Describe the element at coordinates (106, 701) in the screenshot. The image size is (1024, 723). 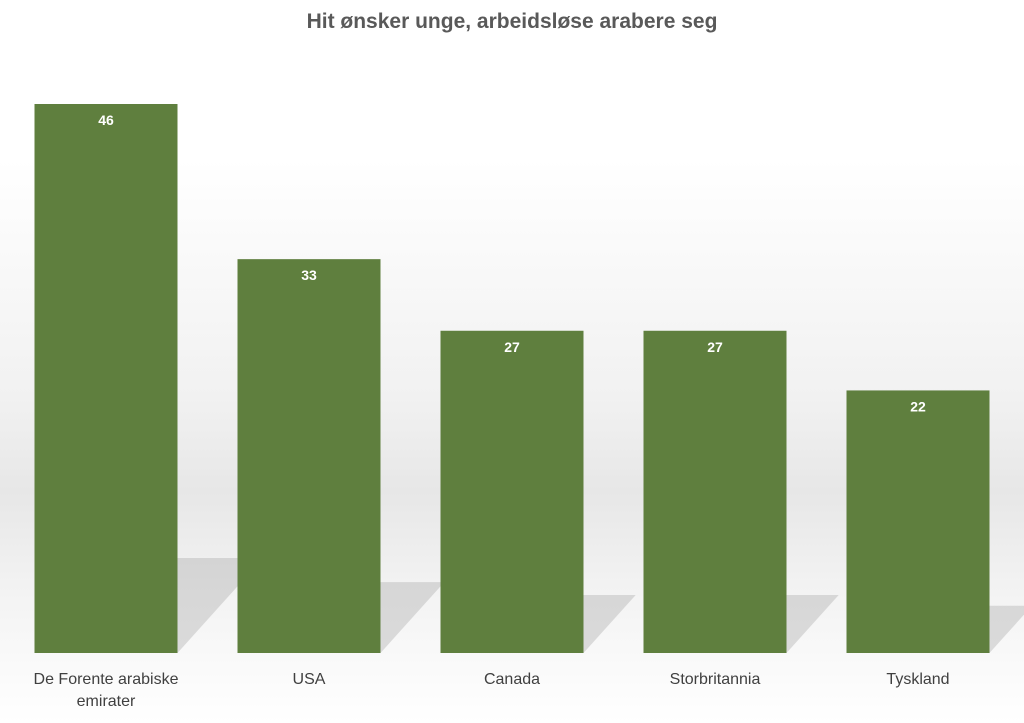
I see `category-label-line: emirater` at that location.